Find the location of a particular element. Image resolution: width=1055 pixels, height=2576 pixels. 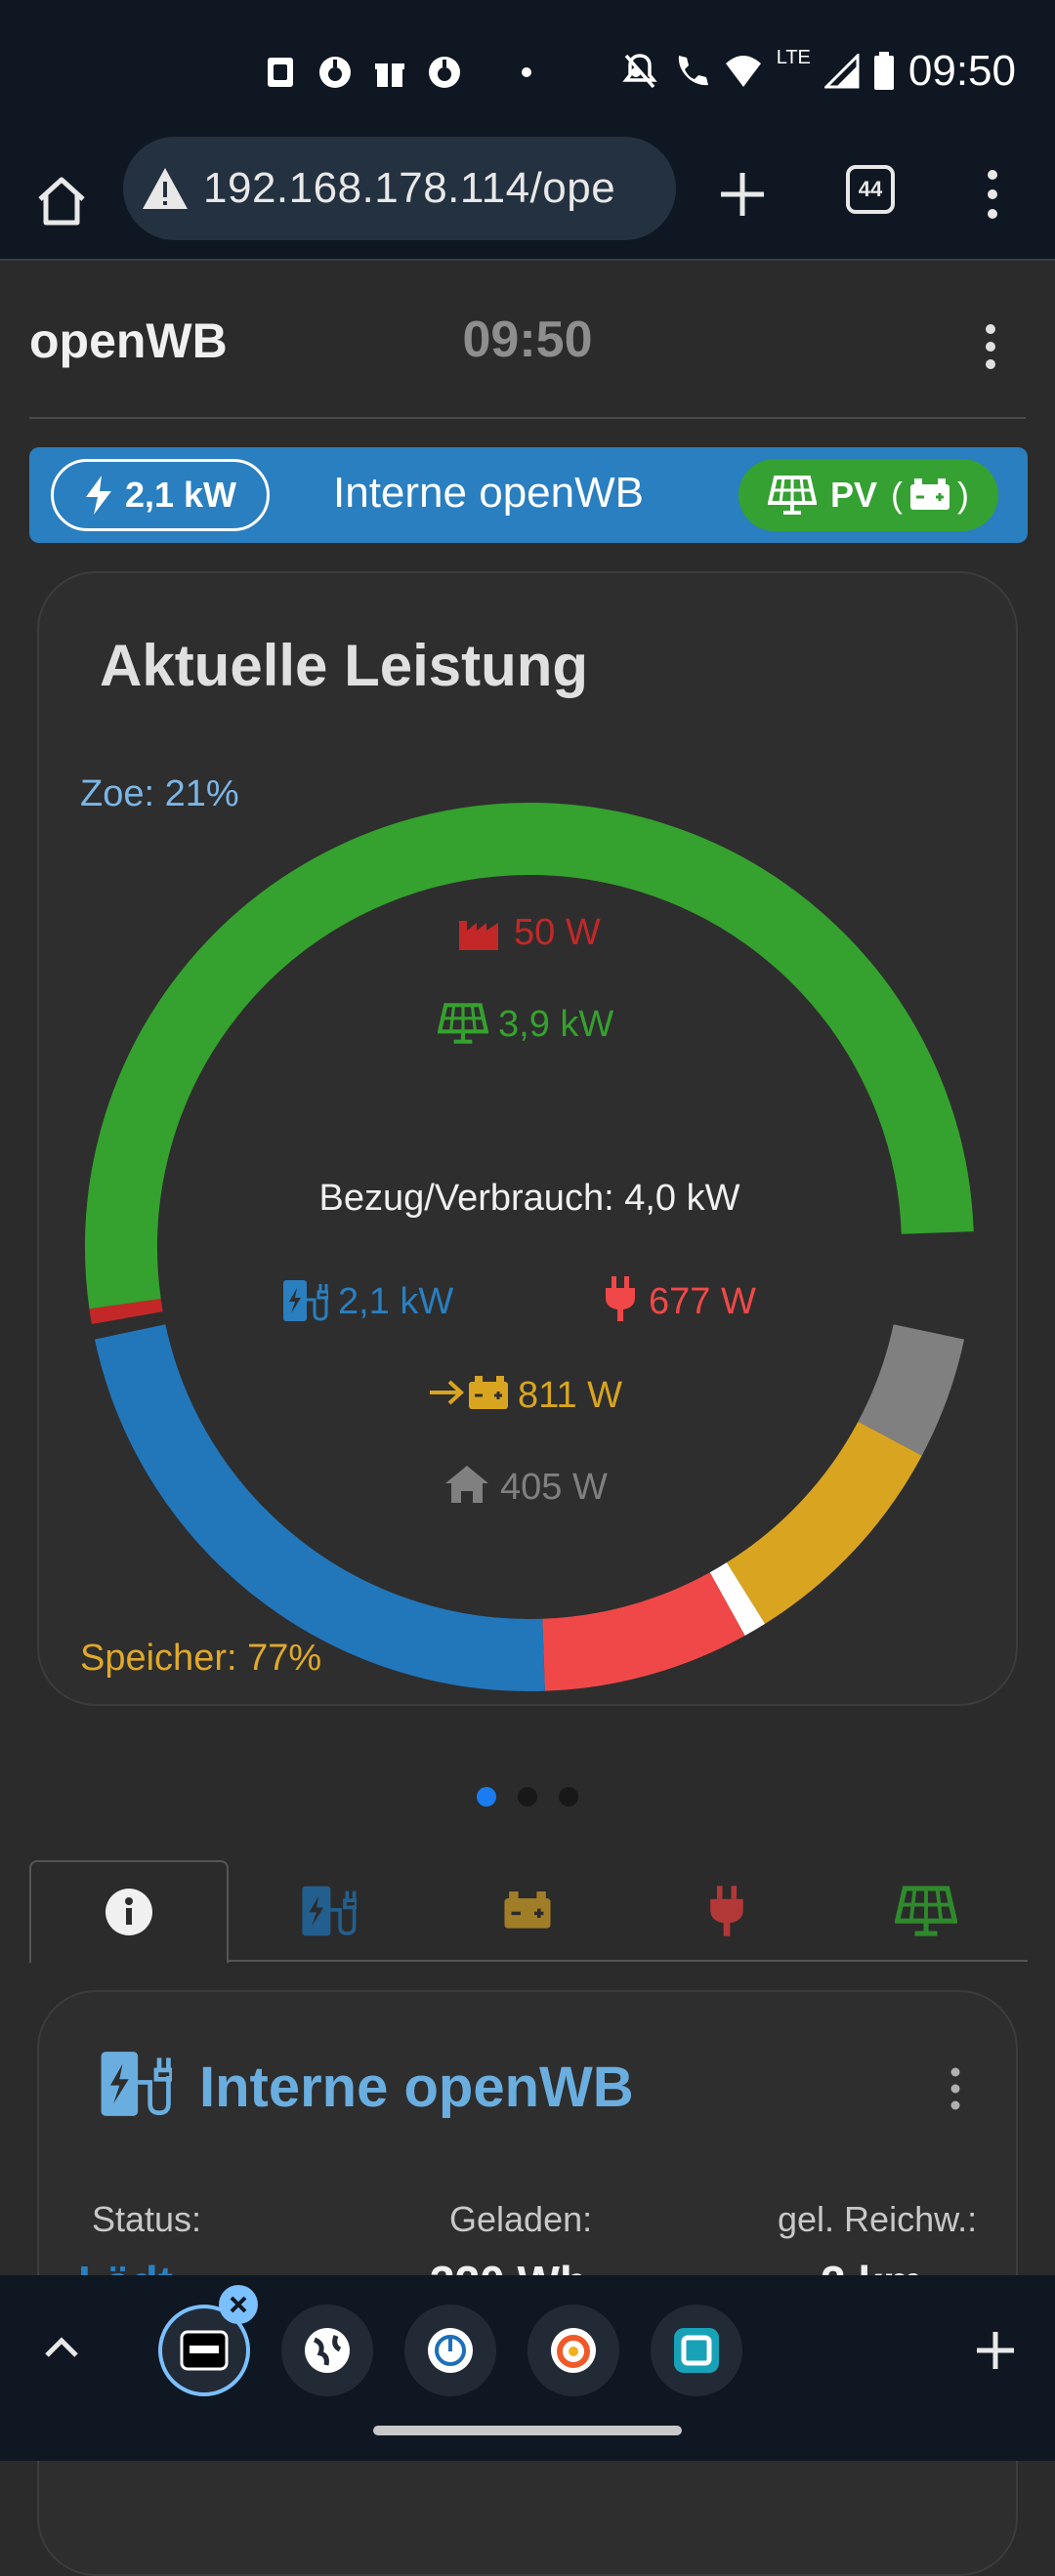

chargepoint-banner: 2,1 kW Interne openWB PV ( ) is located at coordinates (528, 495).